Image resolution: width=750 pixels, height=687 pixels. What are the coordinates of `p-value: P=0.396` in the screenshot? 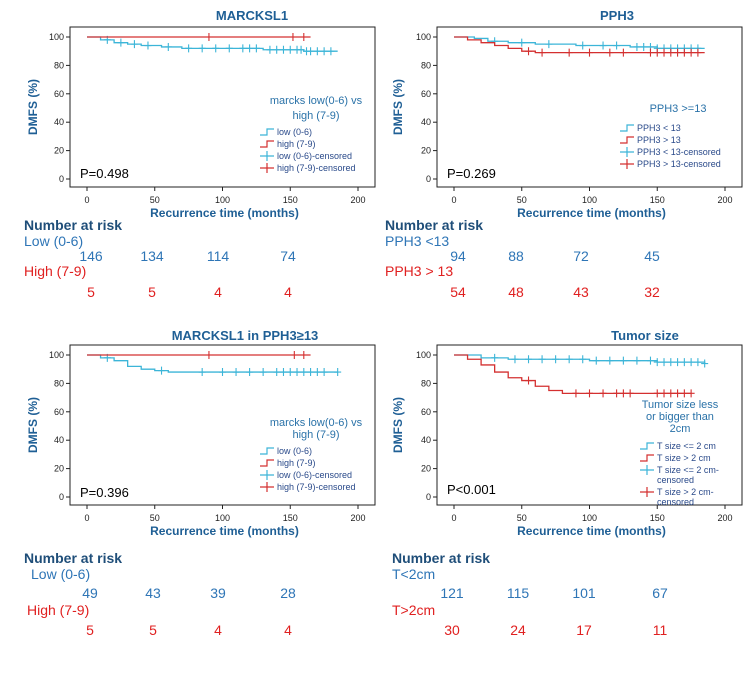 It's located at (104, 492).